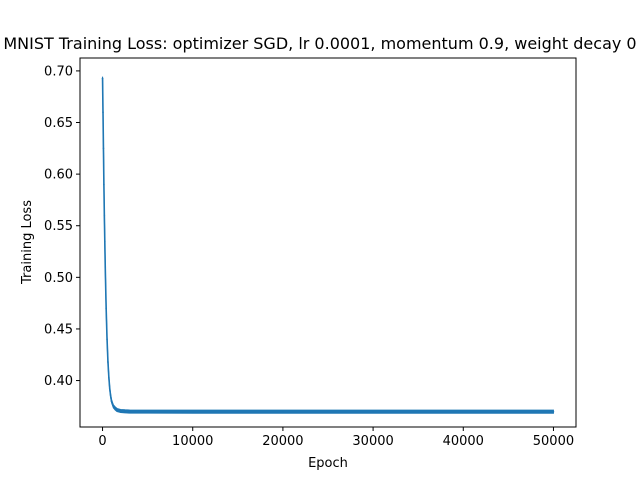  What do you see at coordinates (282, 441) in the screenshot?
I see `x-tick-label: 20000` at bounding box center [282, 441].